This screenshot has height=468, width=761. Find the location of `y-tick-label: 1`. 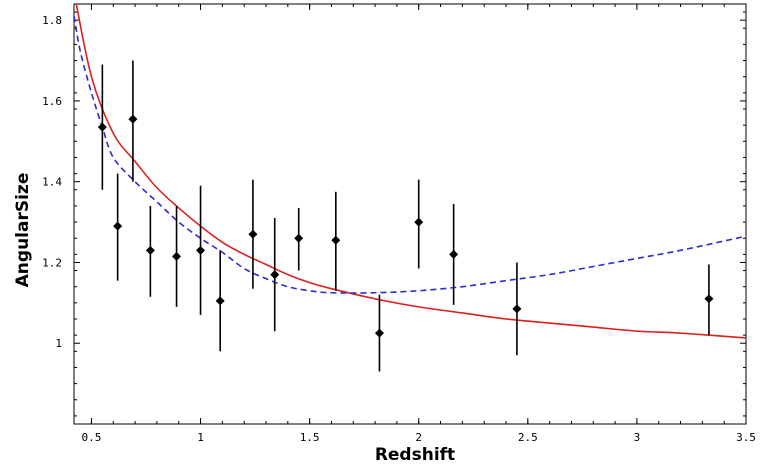

y-tick-label: 1 is located at coordinates (58, 343).